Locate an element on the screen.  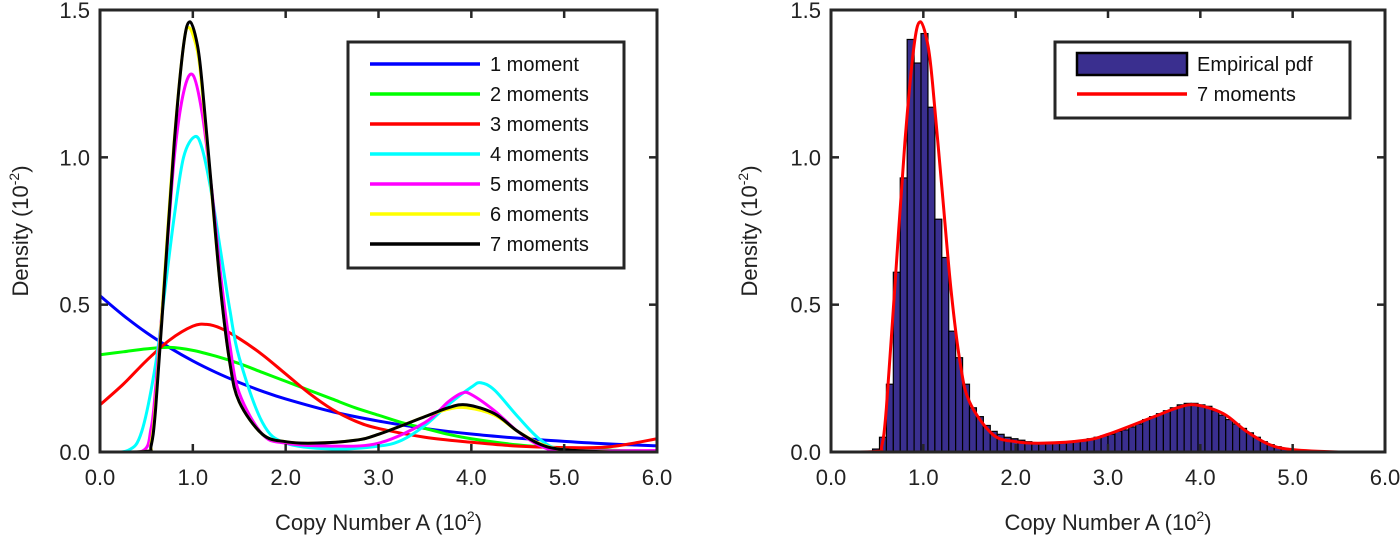
legend-label: 5 moments is located at coordinates (539, 185).